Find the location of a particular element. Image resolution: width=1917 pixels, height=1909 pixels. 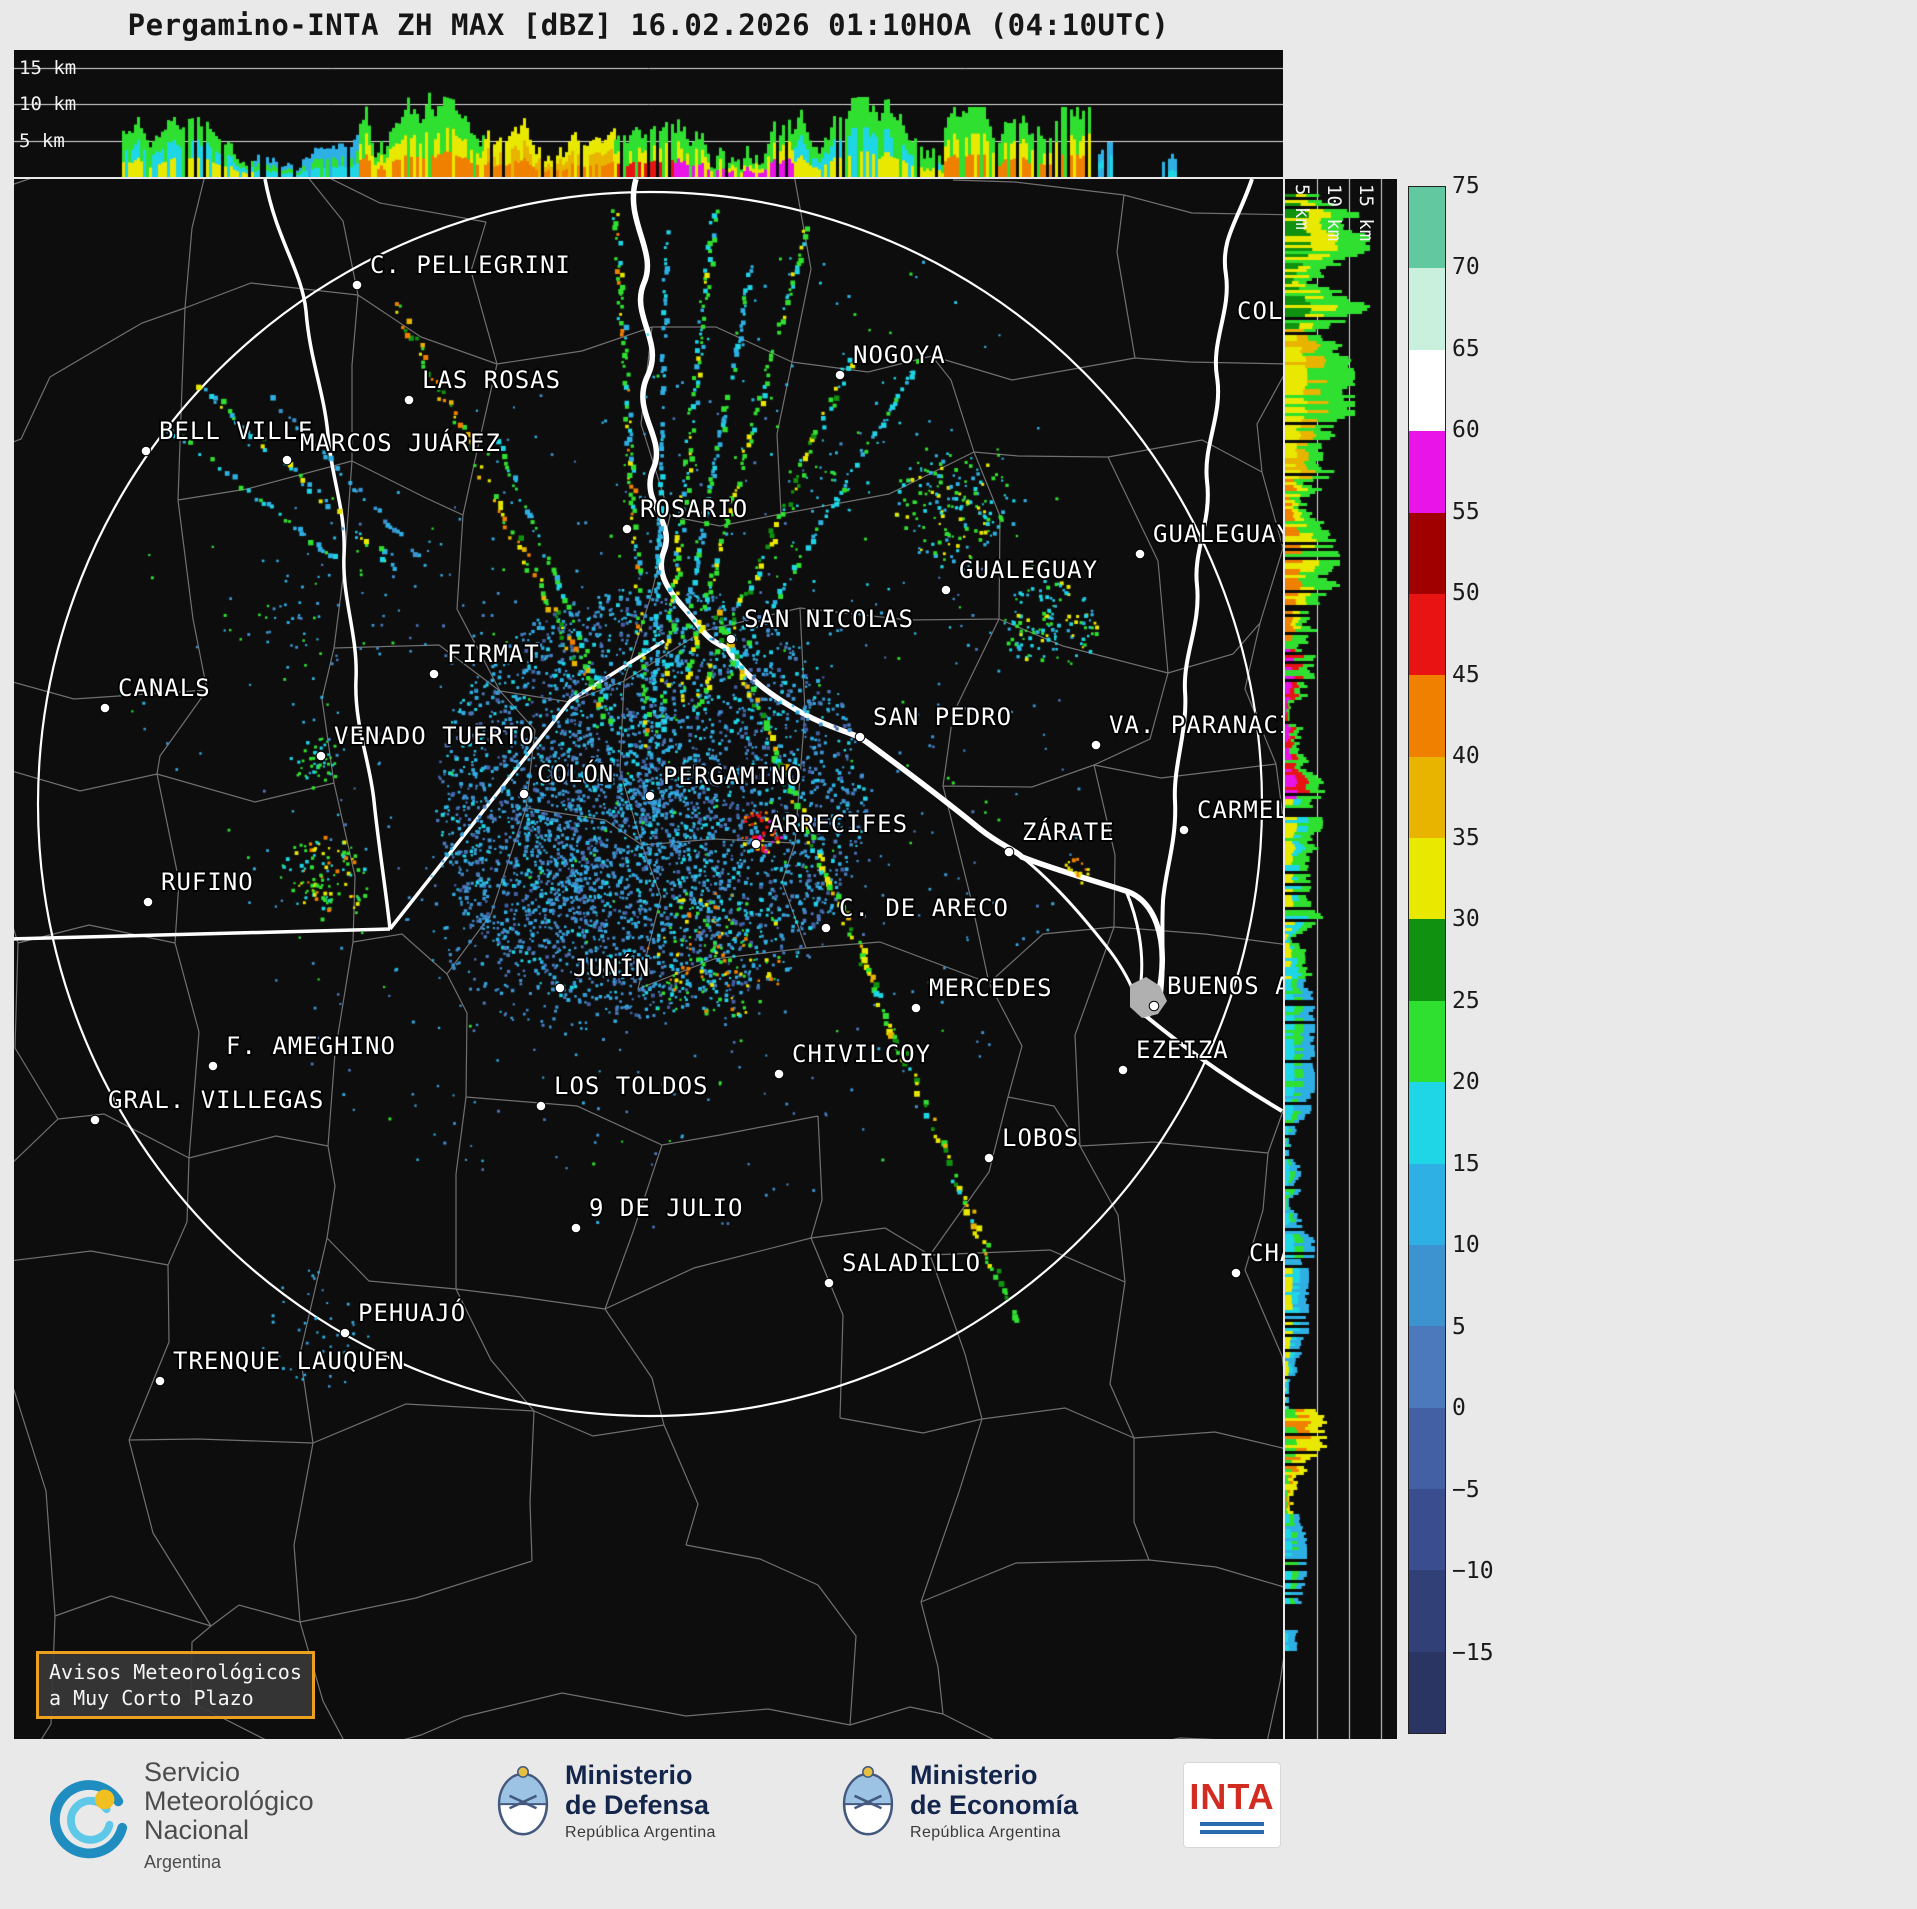

dbz-colorbar is located at coordinates (1427, 960).